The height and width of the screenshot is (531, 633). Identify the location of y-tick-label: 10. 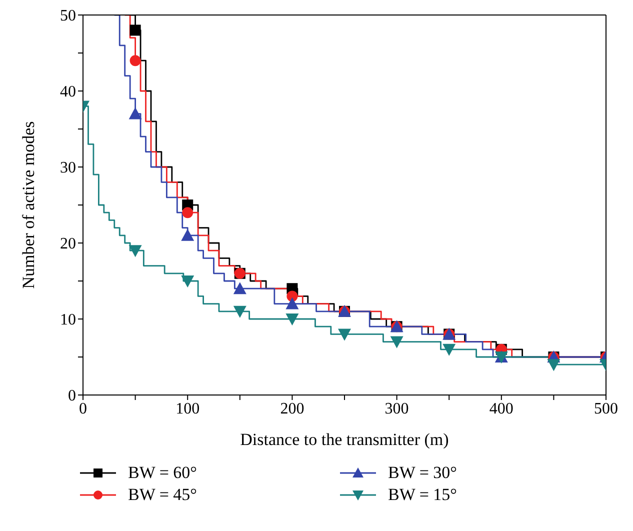
(68, 320).